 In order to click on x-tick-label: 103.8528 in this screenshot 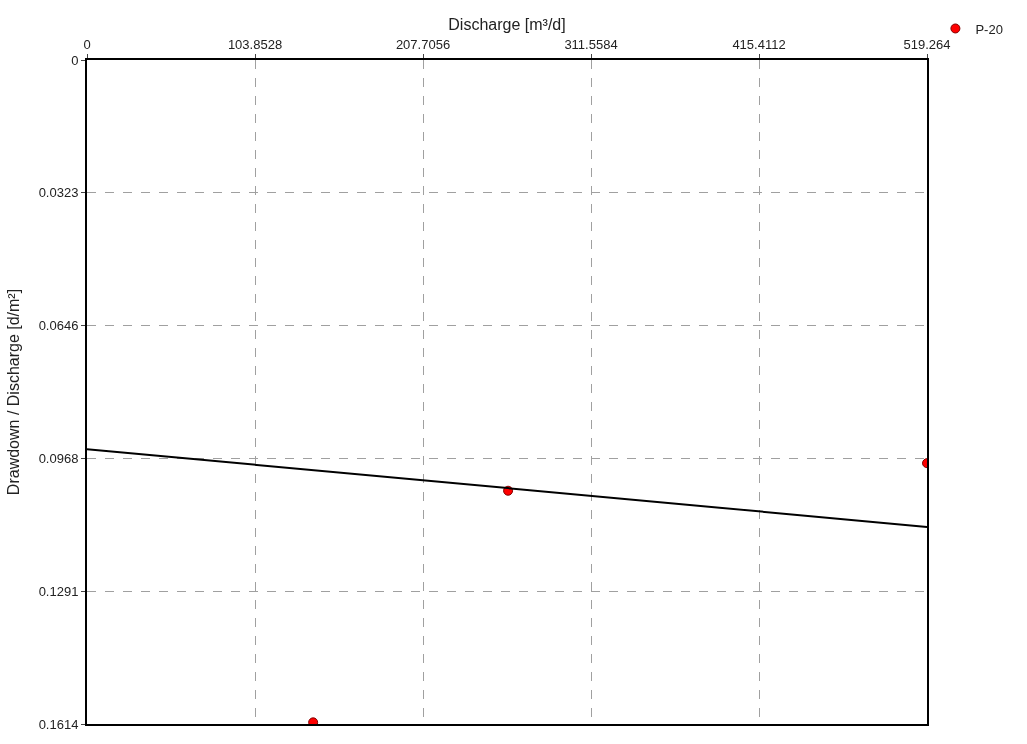, I will do `click(255, 44)`.